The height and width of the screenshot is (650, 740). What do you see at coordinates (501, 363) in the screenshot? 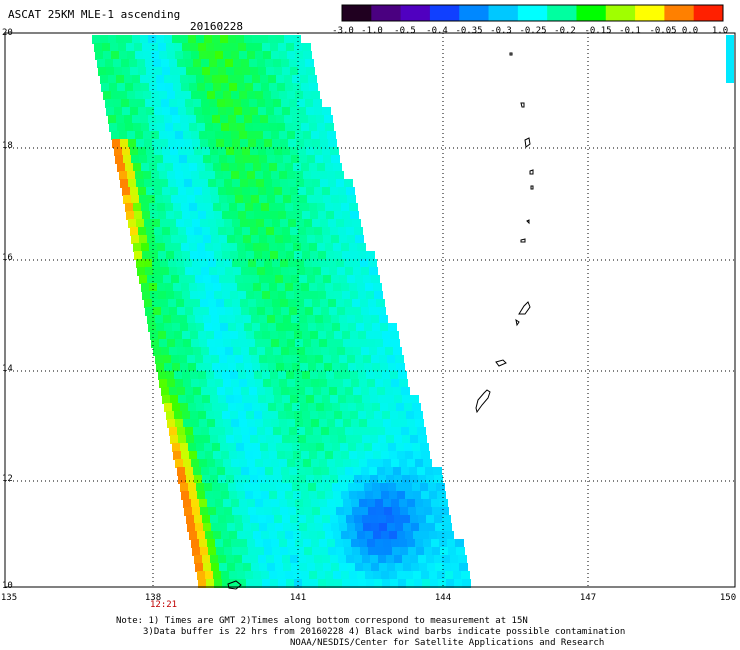
I see `rota-outline` at bounding box center [501, 363].